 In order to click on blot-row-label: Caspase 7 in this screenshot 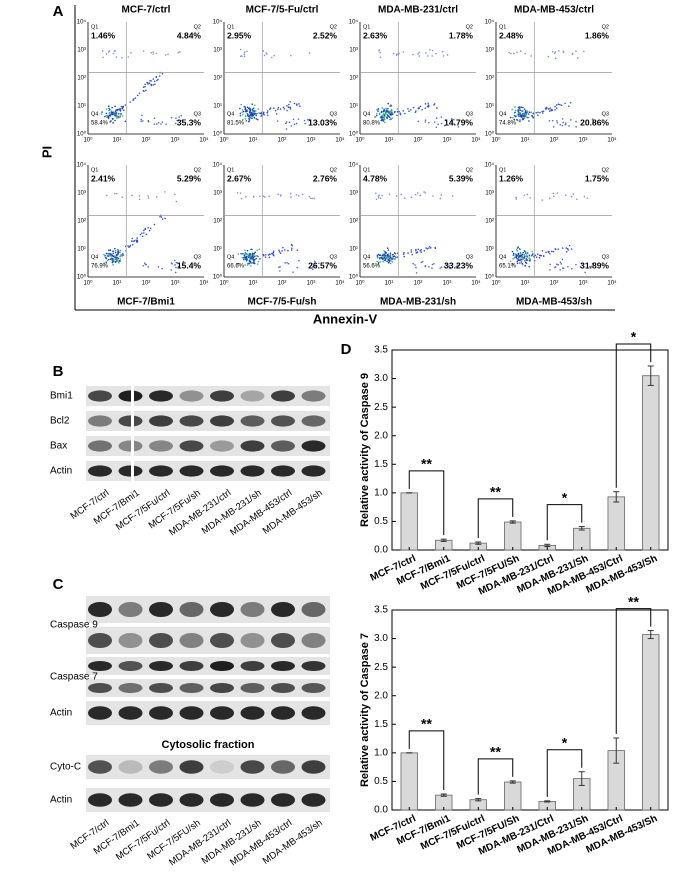, I will do `click(74, 677)`.